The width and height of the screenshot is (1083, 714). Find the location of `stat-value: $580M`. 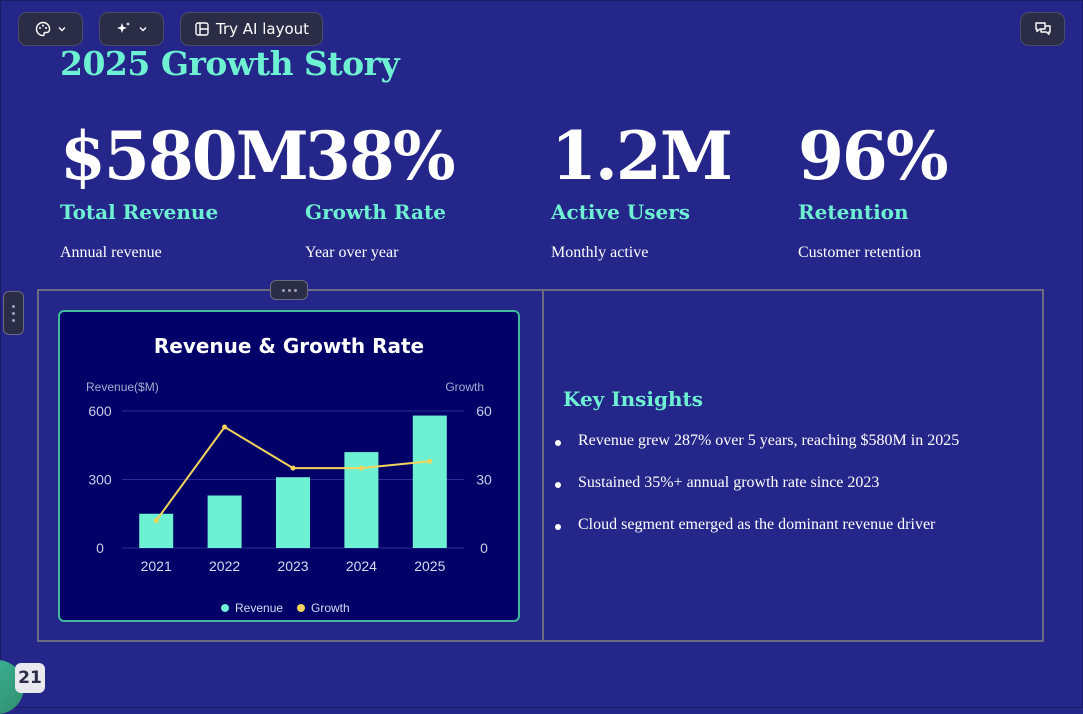

stat-value: $580M is located at coordinates (184, 156).